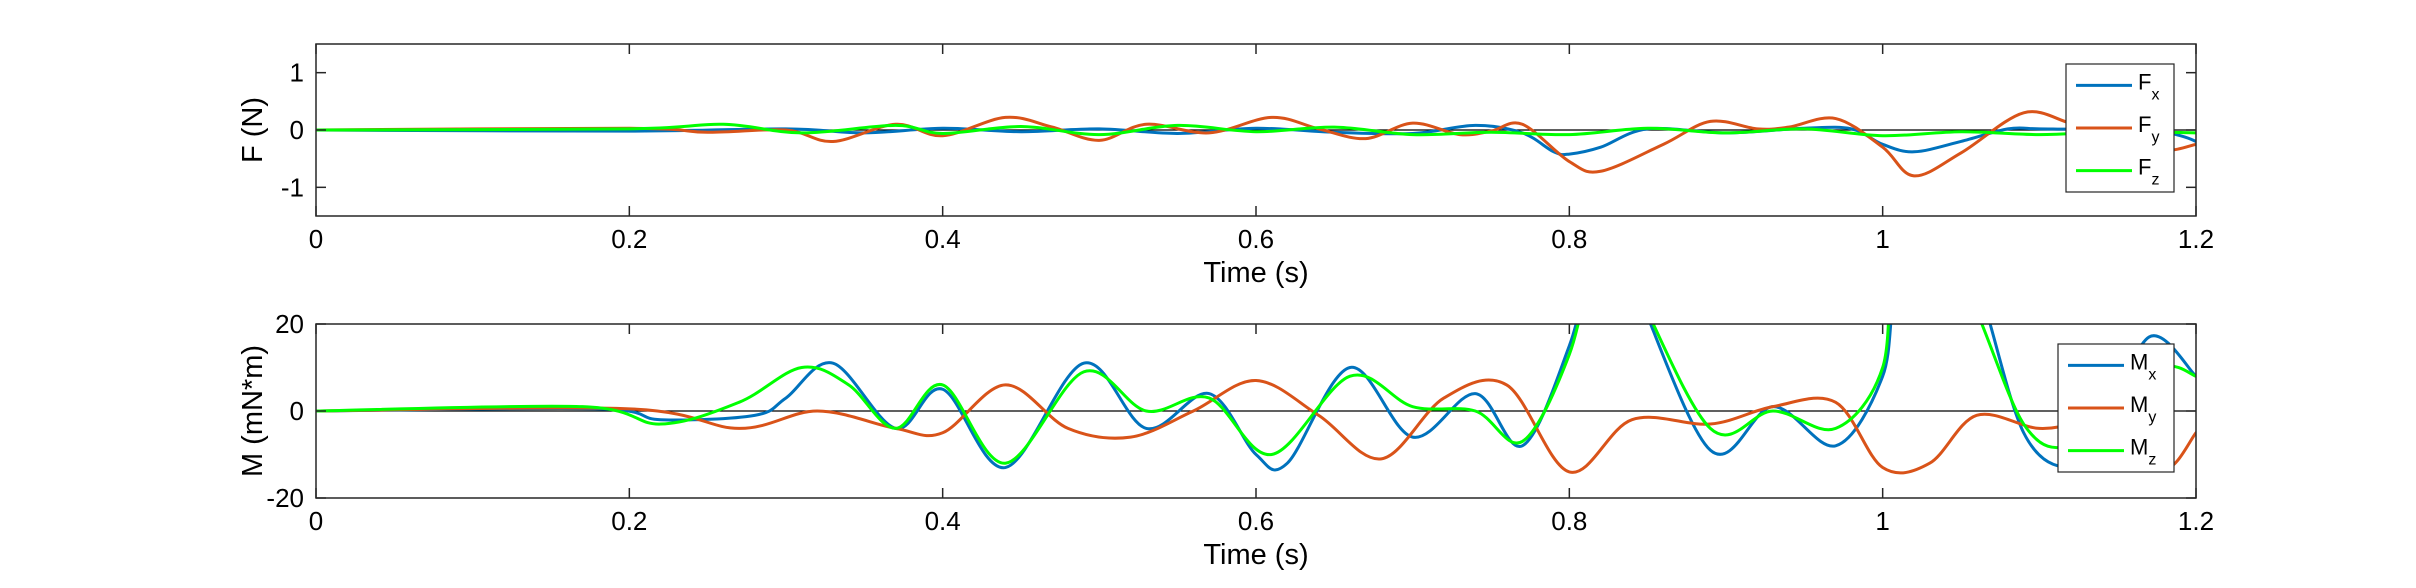 This screenshot has width=2416, height=588. I want to click on y-axis-label: F (N), so click(253, 130).